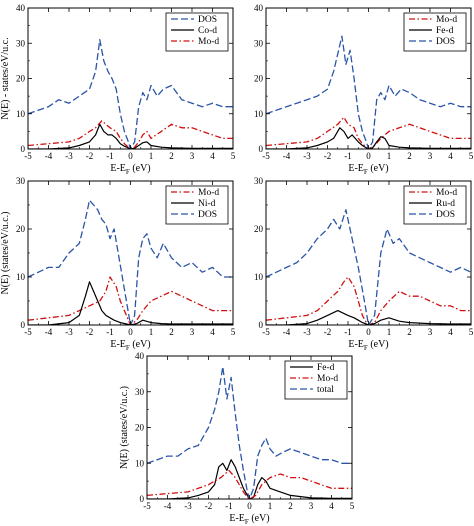 This screenshot has width=474, height=526. What do you see at coordinates (368, 317) in the screenshot?
I see `series-line-ru-d` at bounding box center [368, 317].